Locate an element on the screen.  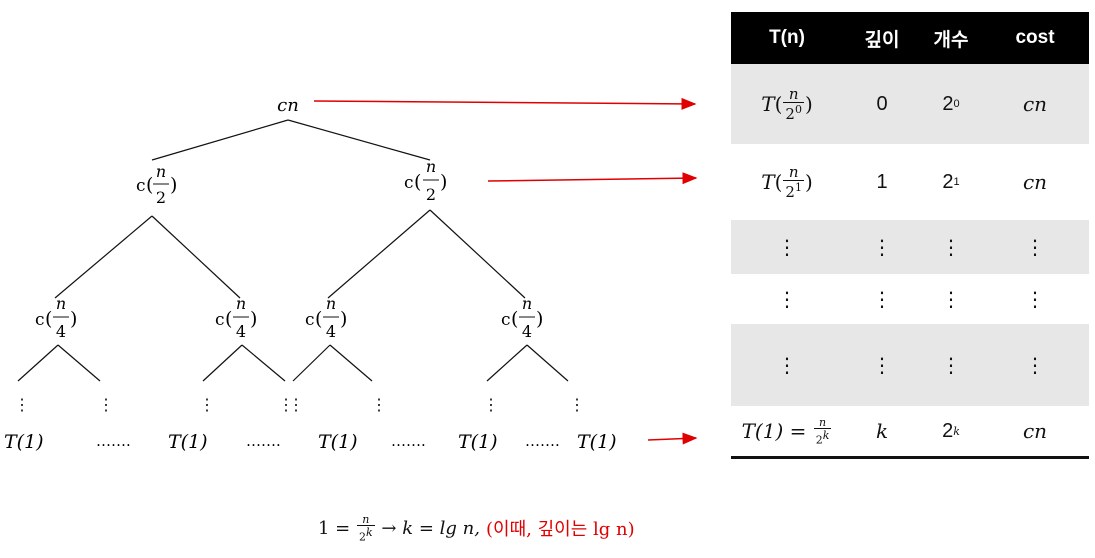
frac-den: 4 is located at coordinates (527, 331).